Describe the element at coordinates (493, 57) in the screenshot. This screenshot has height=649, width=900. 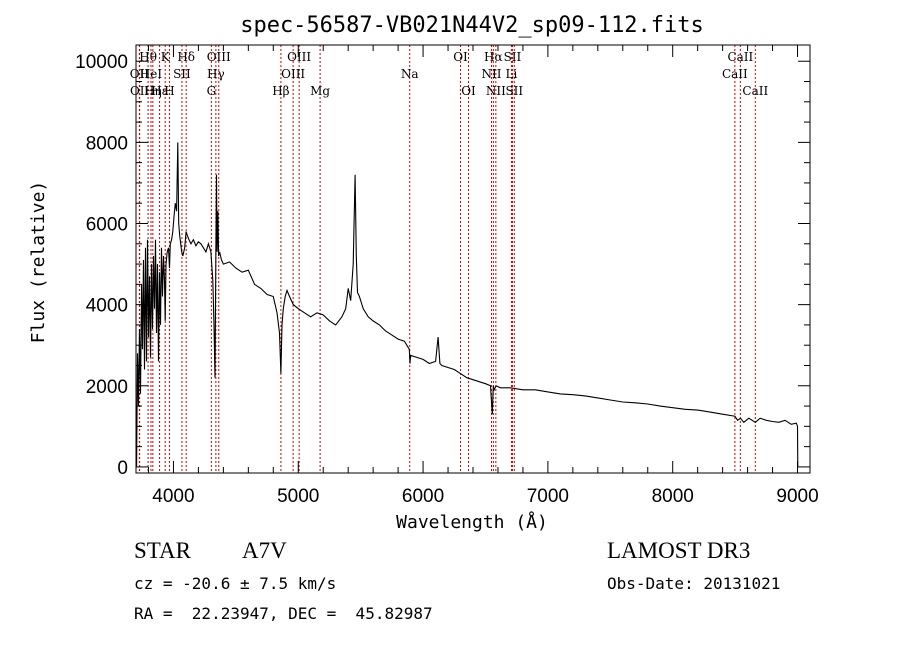
I see `line-label: Hα` at that location.